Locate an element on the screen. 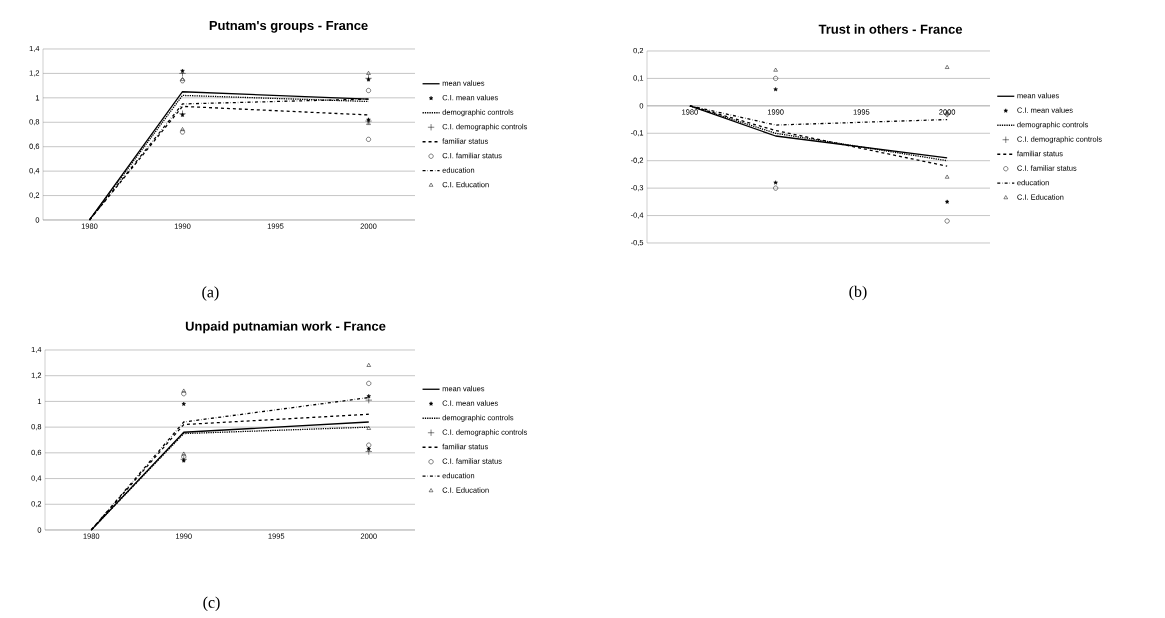 Image resolution: width=1165 pixels, height=618 pixels. text: (a) is located at coordinates (210, 293).